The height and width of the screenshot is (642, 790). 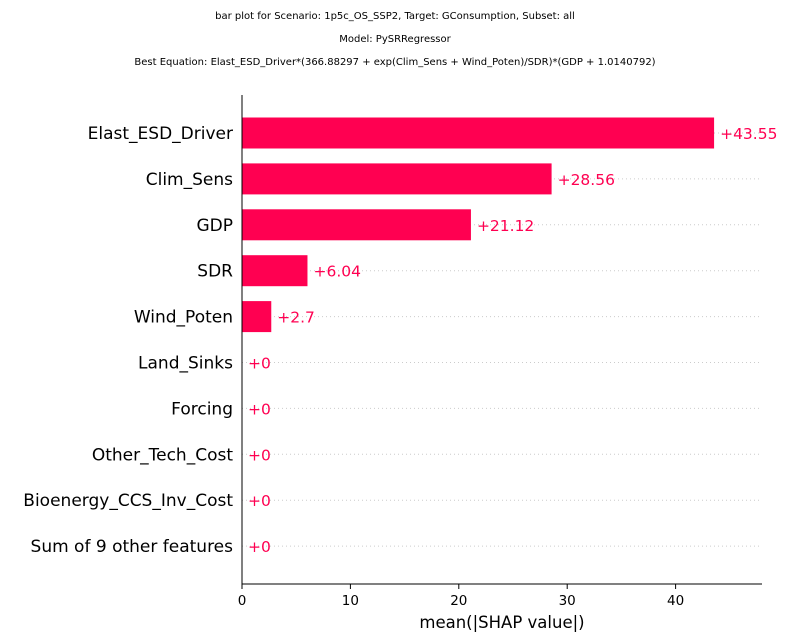 I want to click on chart-title-line-2: Model: PySRRegressor, so click(x=395, y=39).